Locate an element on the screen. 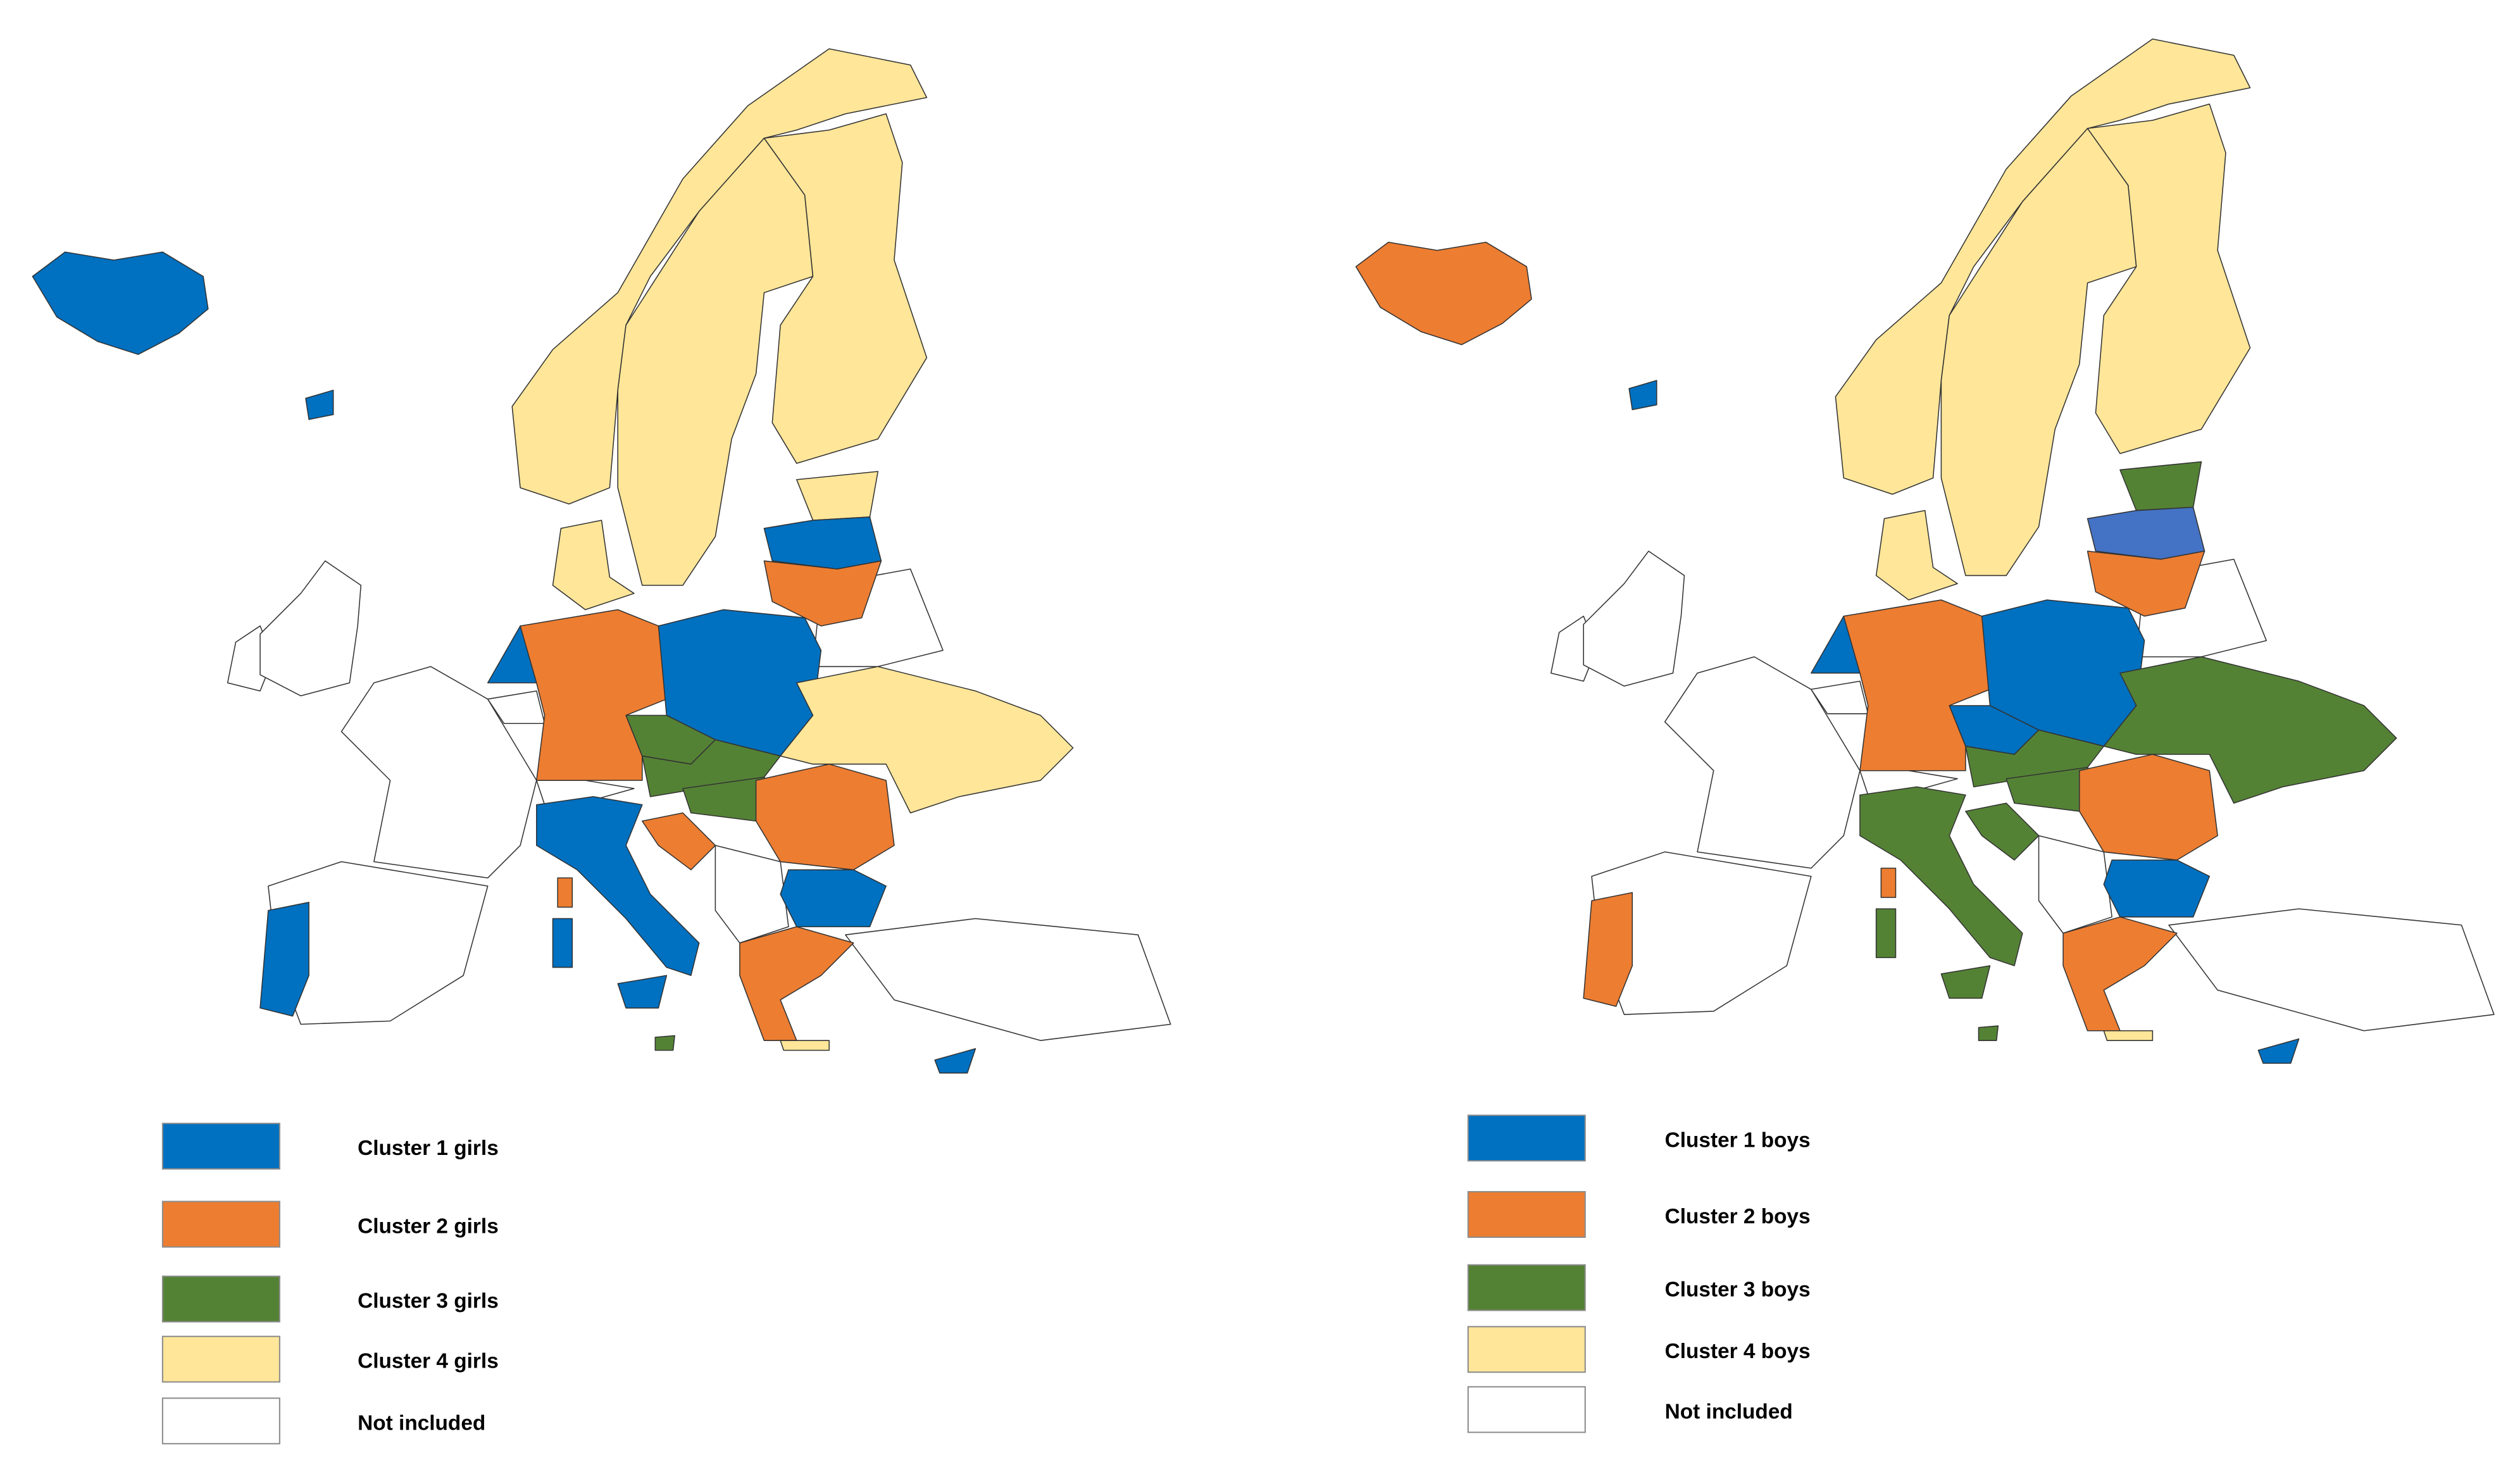 This screenshot has height=1472, width=2520. legend-label: Cluster 3 boys is located at coordinates (1738, 1290).